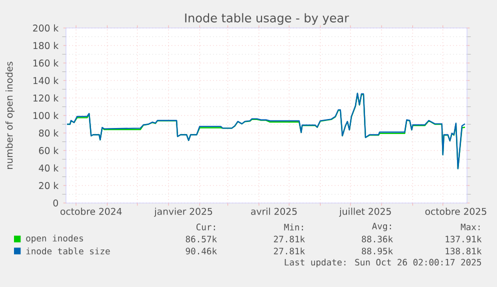 The width and height of the screenshot is (497, 287). What do you see at coordinates (381, 227) in the screenshot?
I see `text: Avg:` at bounding box center [381, 227].